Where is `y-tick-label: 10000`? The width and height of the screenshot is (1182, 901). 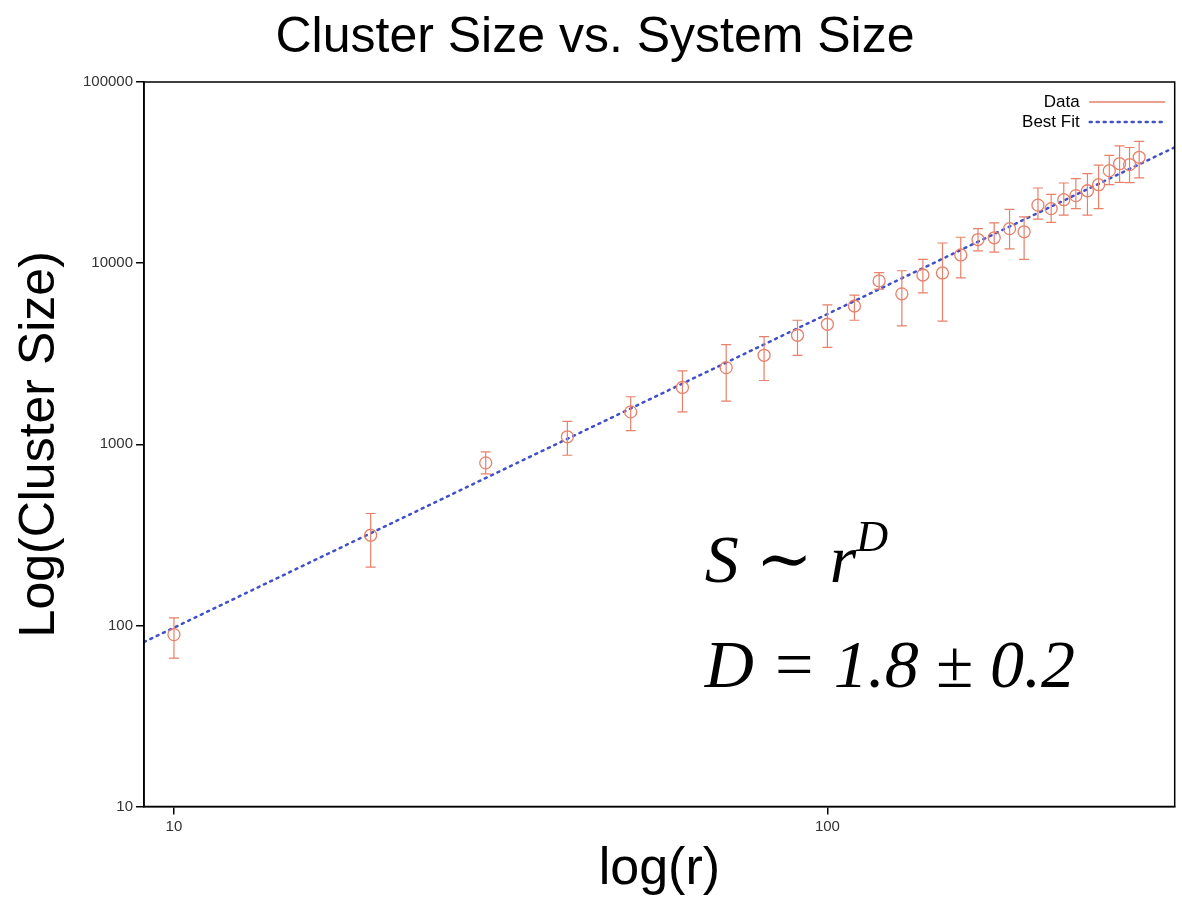
y-tick-label: 10000 is located at coordinates (112, 262).